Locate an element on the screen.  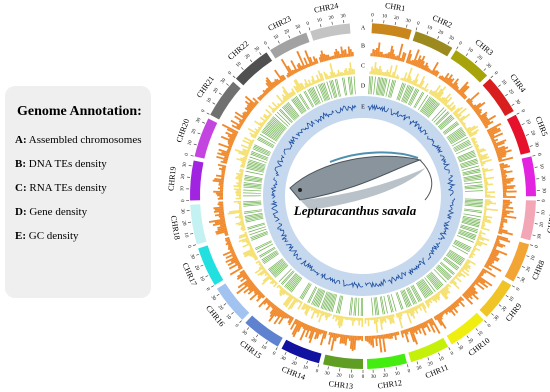
tick-label: 0 is located at coordinates (522, 111).